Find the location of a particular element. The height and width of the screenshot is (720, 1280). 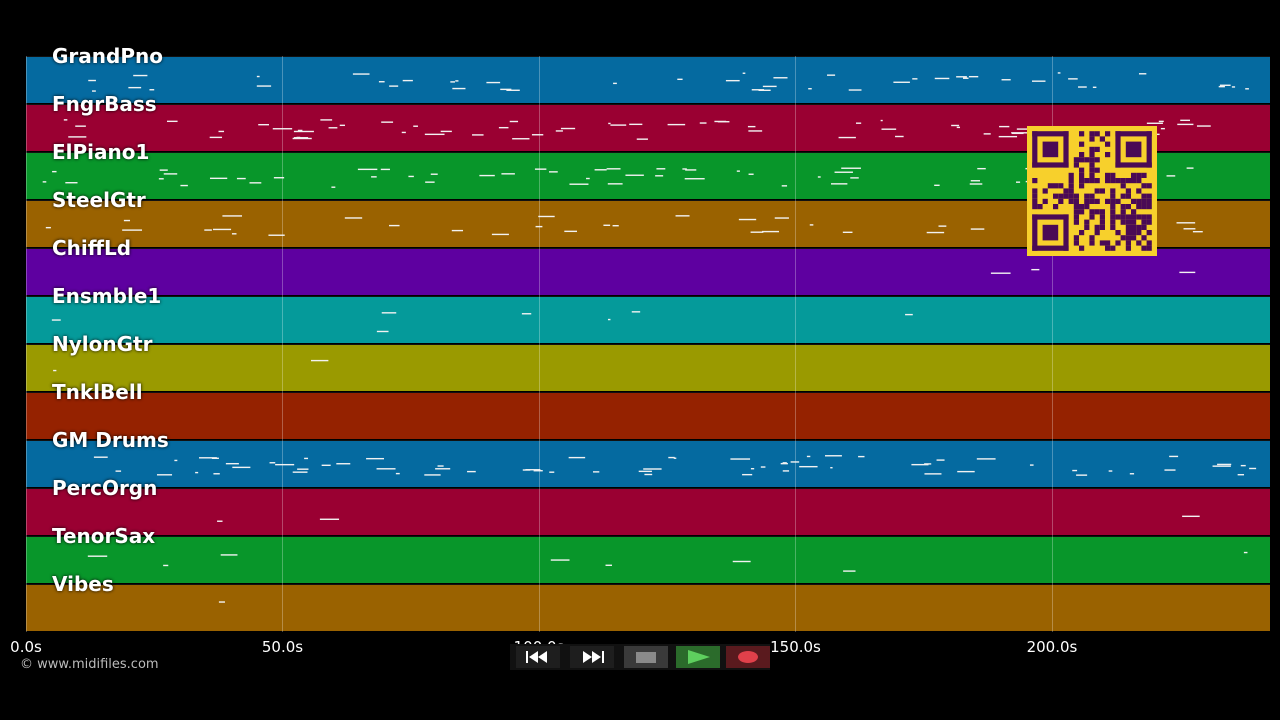

record-button is located at coordinates (748, 657).